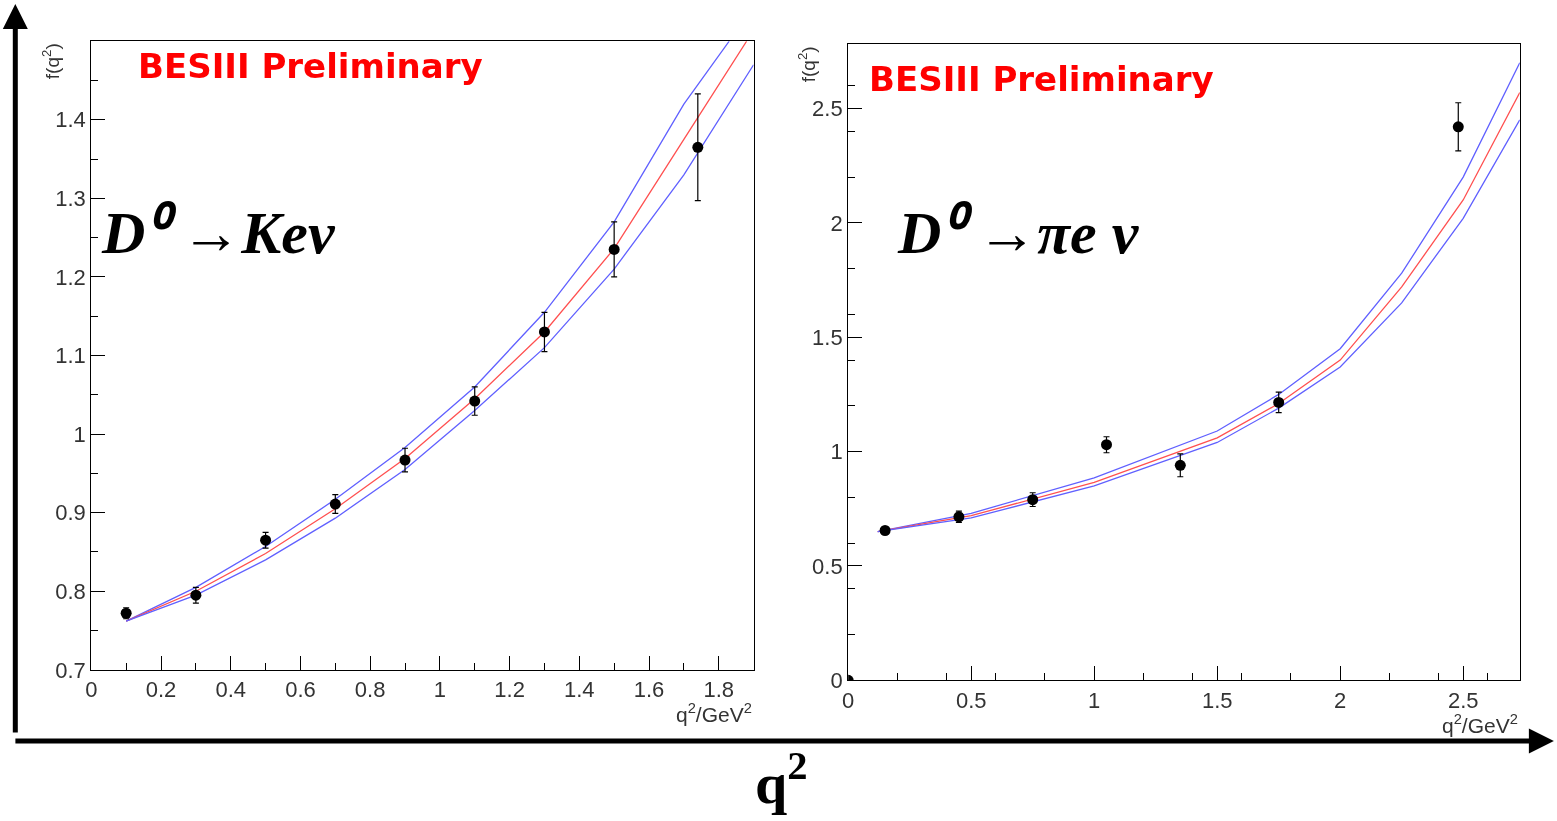 Image resolution: width=1557 pixels, height=821 pixels. Describe the element at coordinates (1340, 700) in the screenshot. I see `x-tick-label: 2` at that location.